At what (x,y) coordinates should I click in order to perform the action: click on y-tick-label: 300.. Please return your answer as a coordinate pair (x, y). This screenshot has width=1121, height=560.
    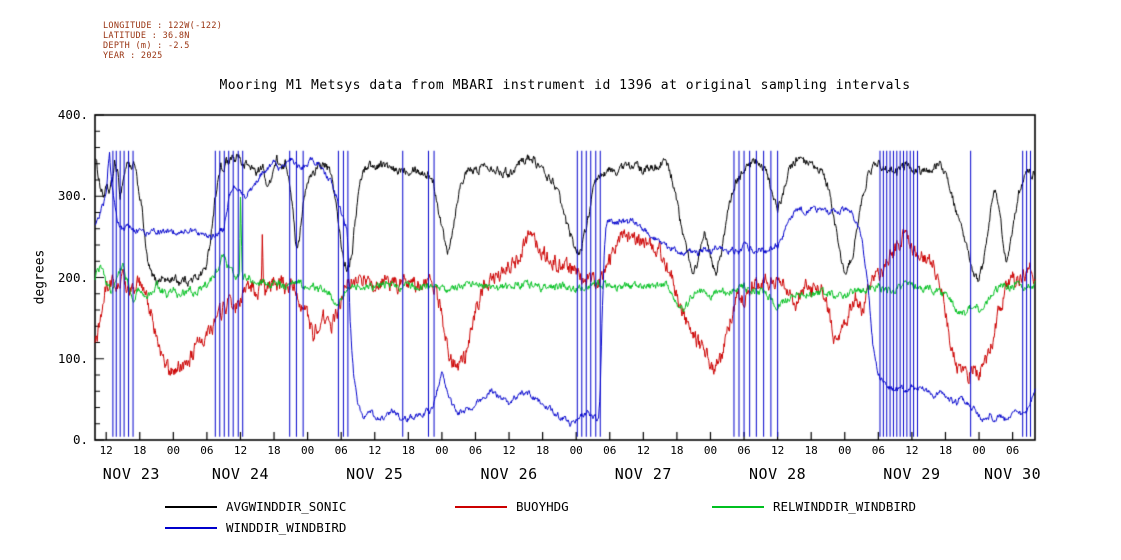
    Looking at the image, I should click on (72, 196).